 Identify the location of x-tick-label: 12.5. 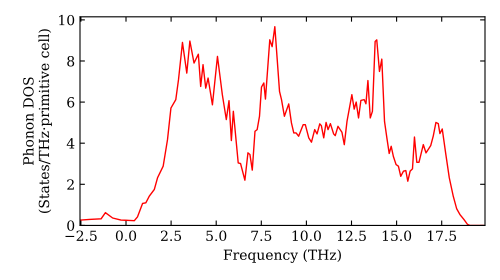
(352, 236).